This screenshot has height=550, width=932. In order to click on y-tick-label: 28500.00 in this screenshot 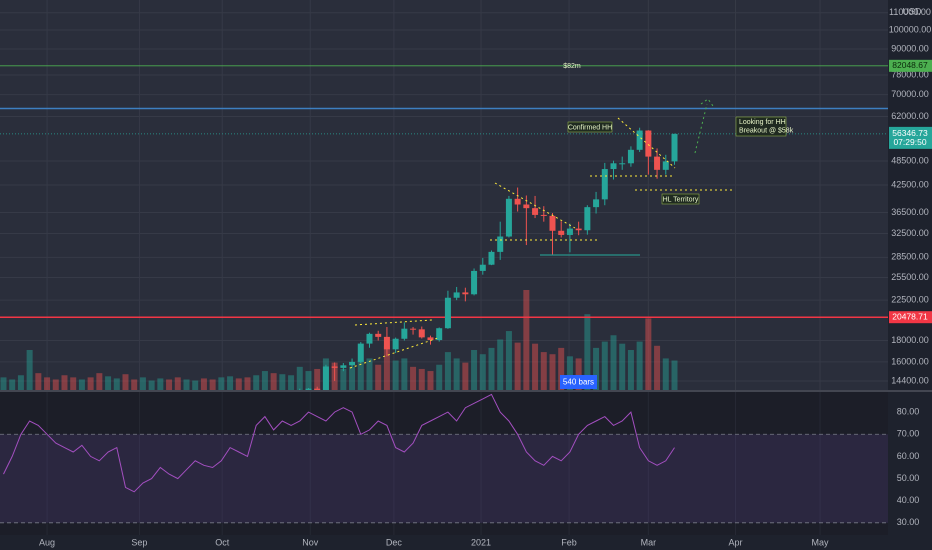, I will do `click(910, 257)`.